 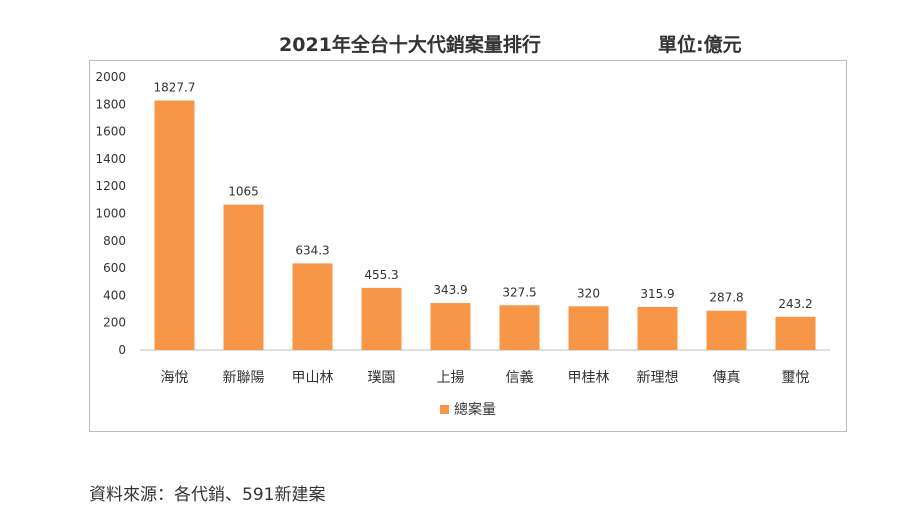 I want to click on y-tick-label: 800, so click(x=114, y=241).